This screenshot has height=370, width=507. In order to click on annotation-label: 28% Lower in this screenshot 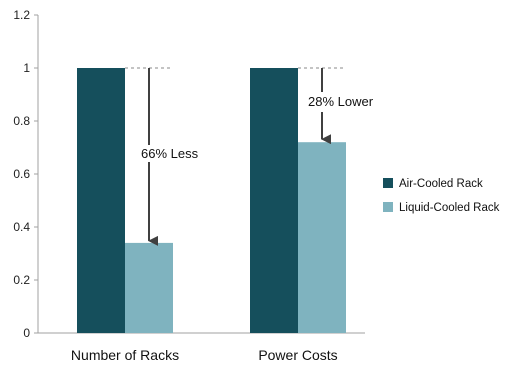, I will do `click(341, 101)`.